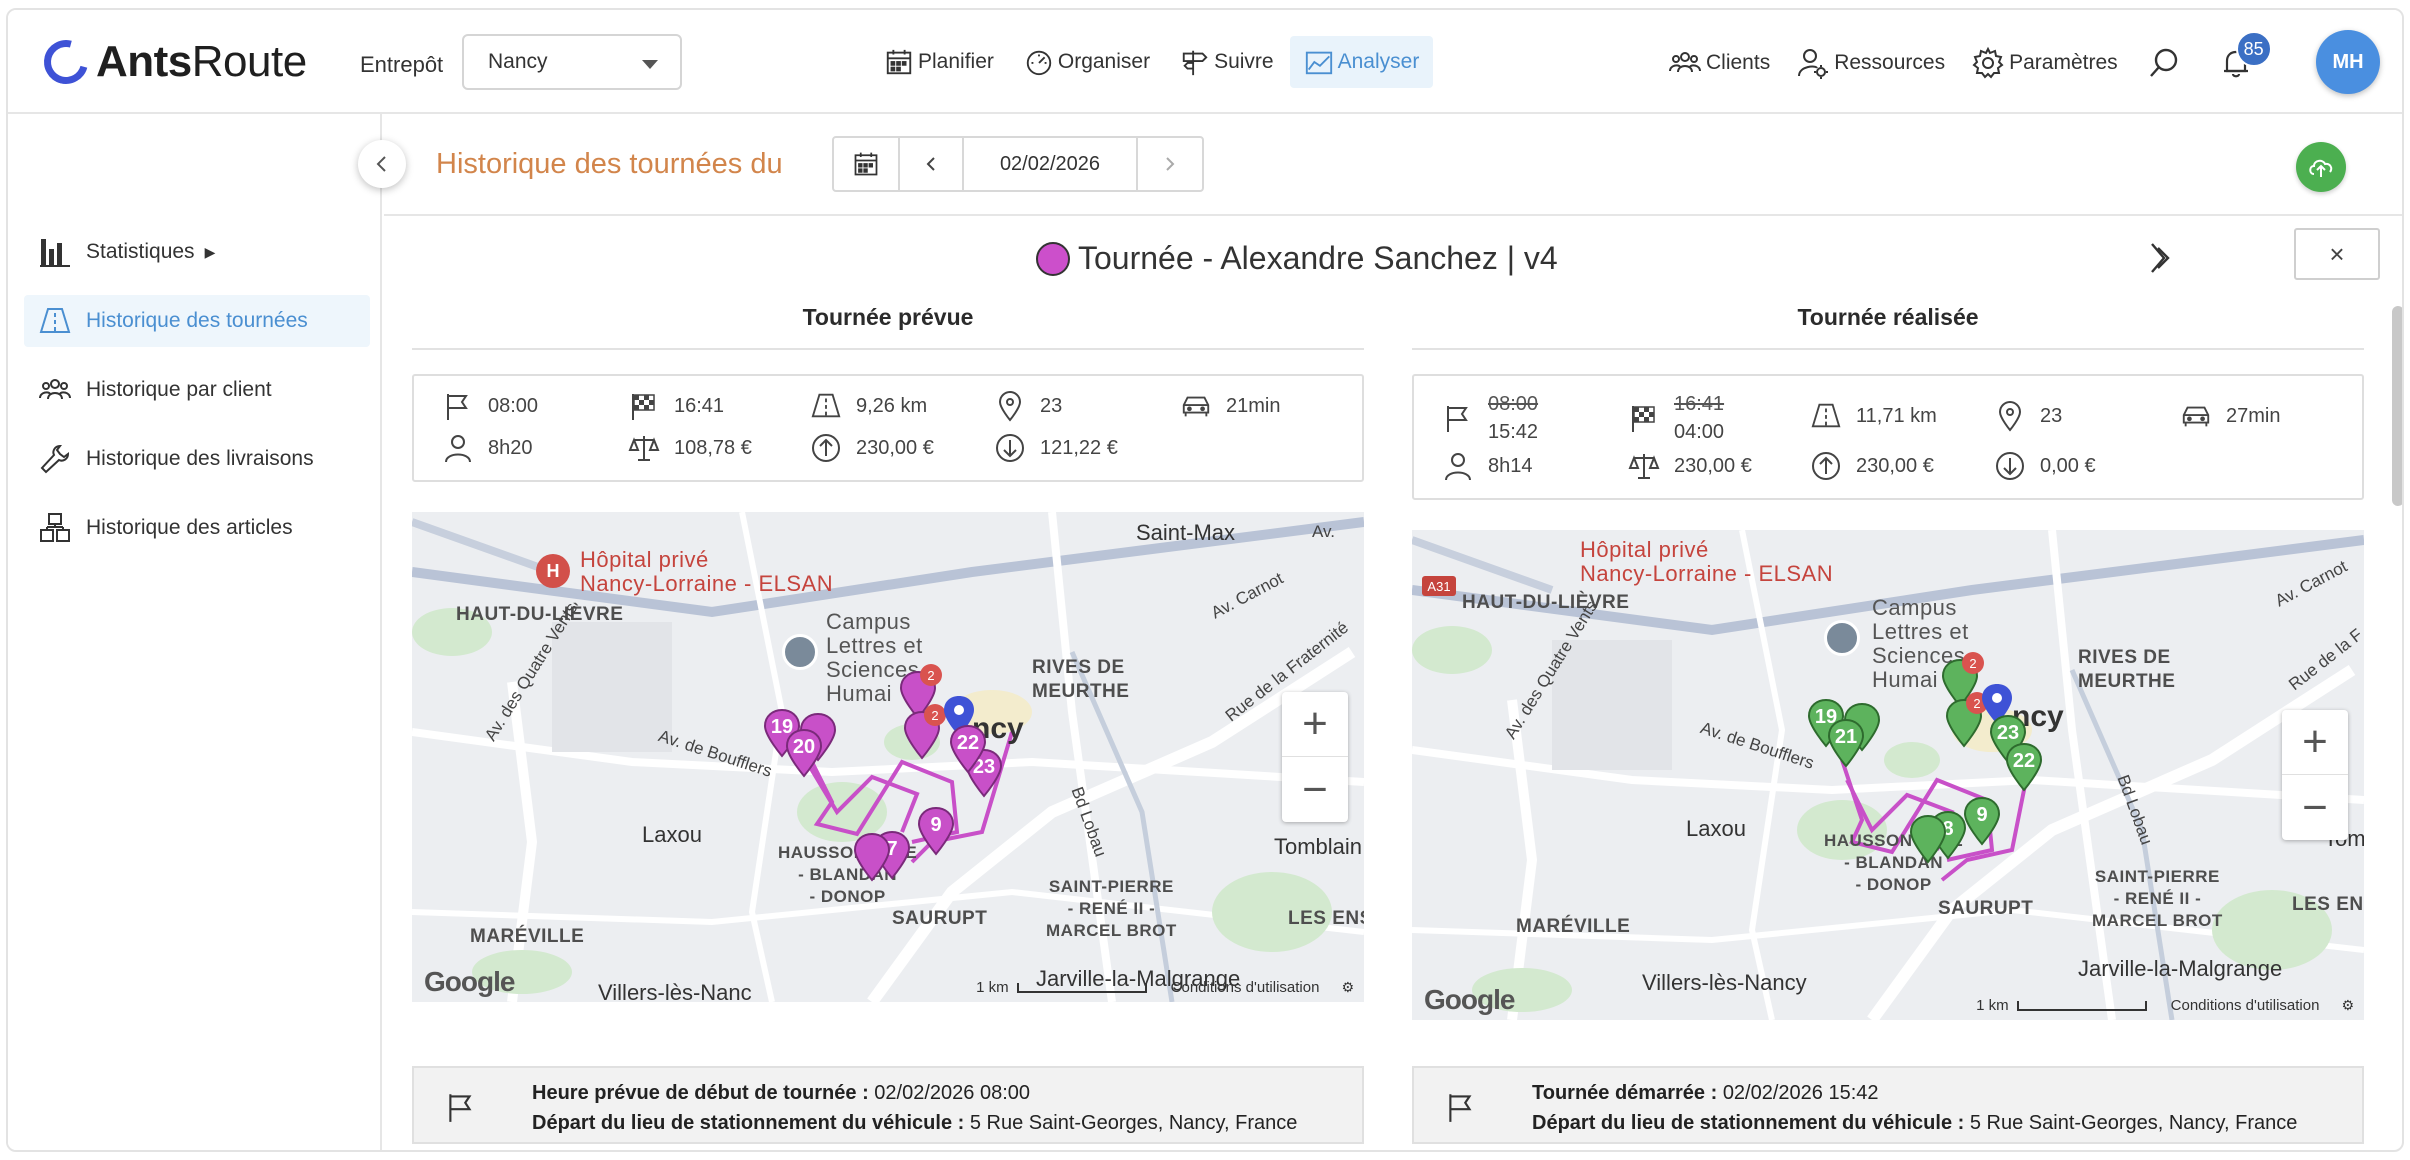 This screenshot has width=2410, height=1160. I want to click on actual-duration-value: 8h14, so click(1510, 465).